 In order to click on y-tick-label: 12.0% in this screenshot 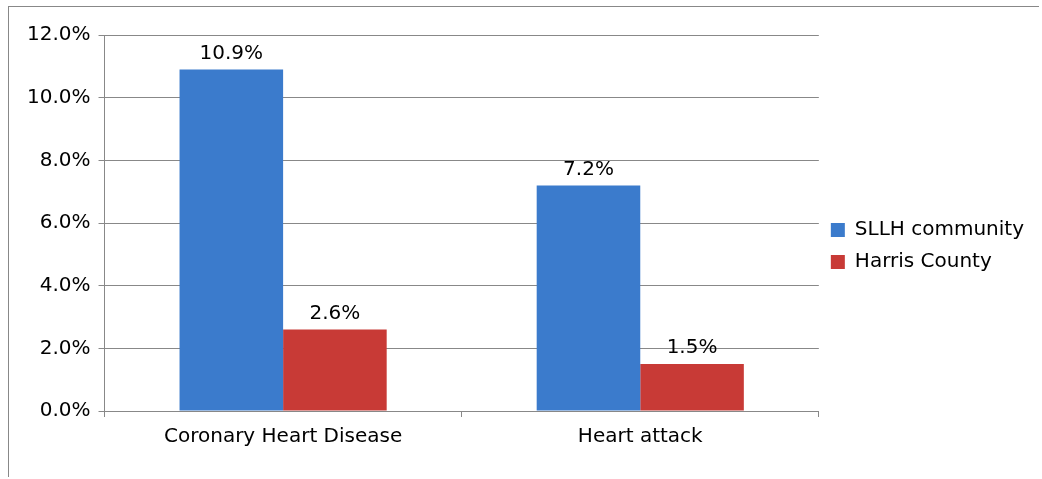, I will do `click(58, 33)`.